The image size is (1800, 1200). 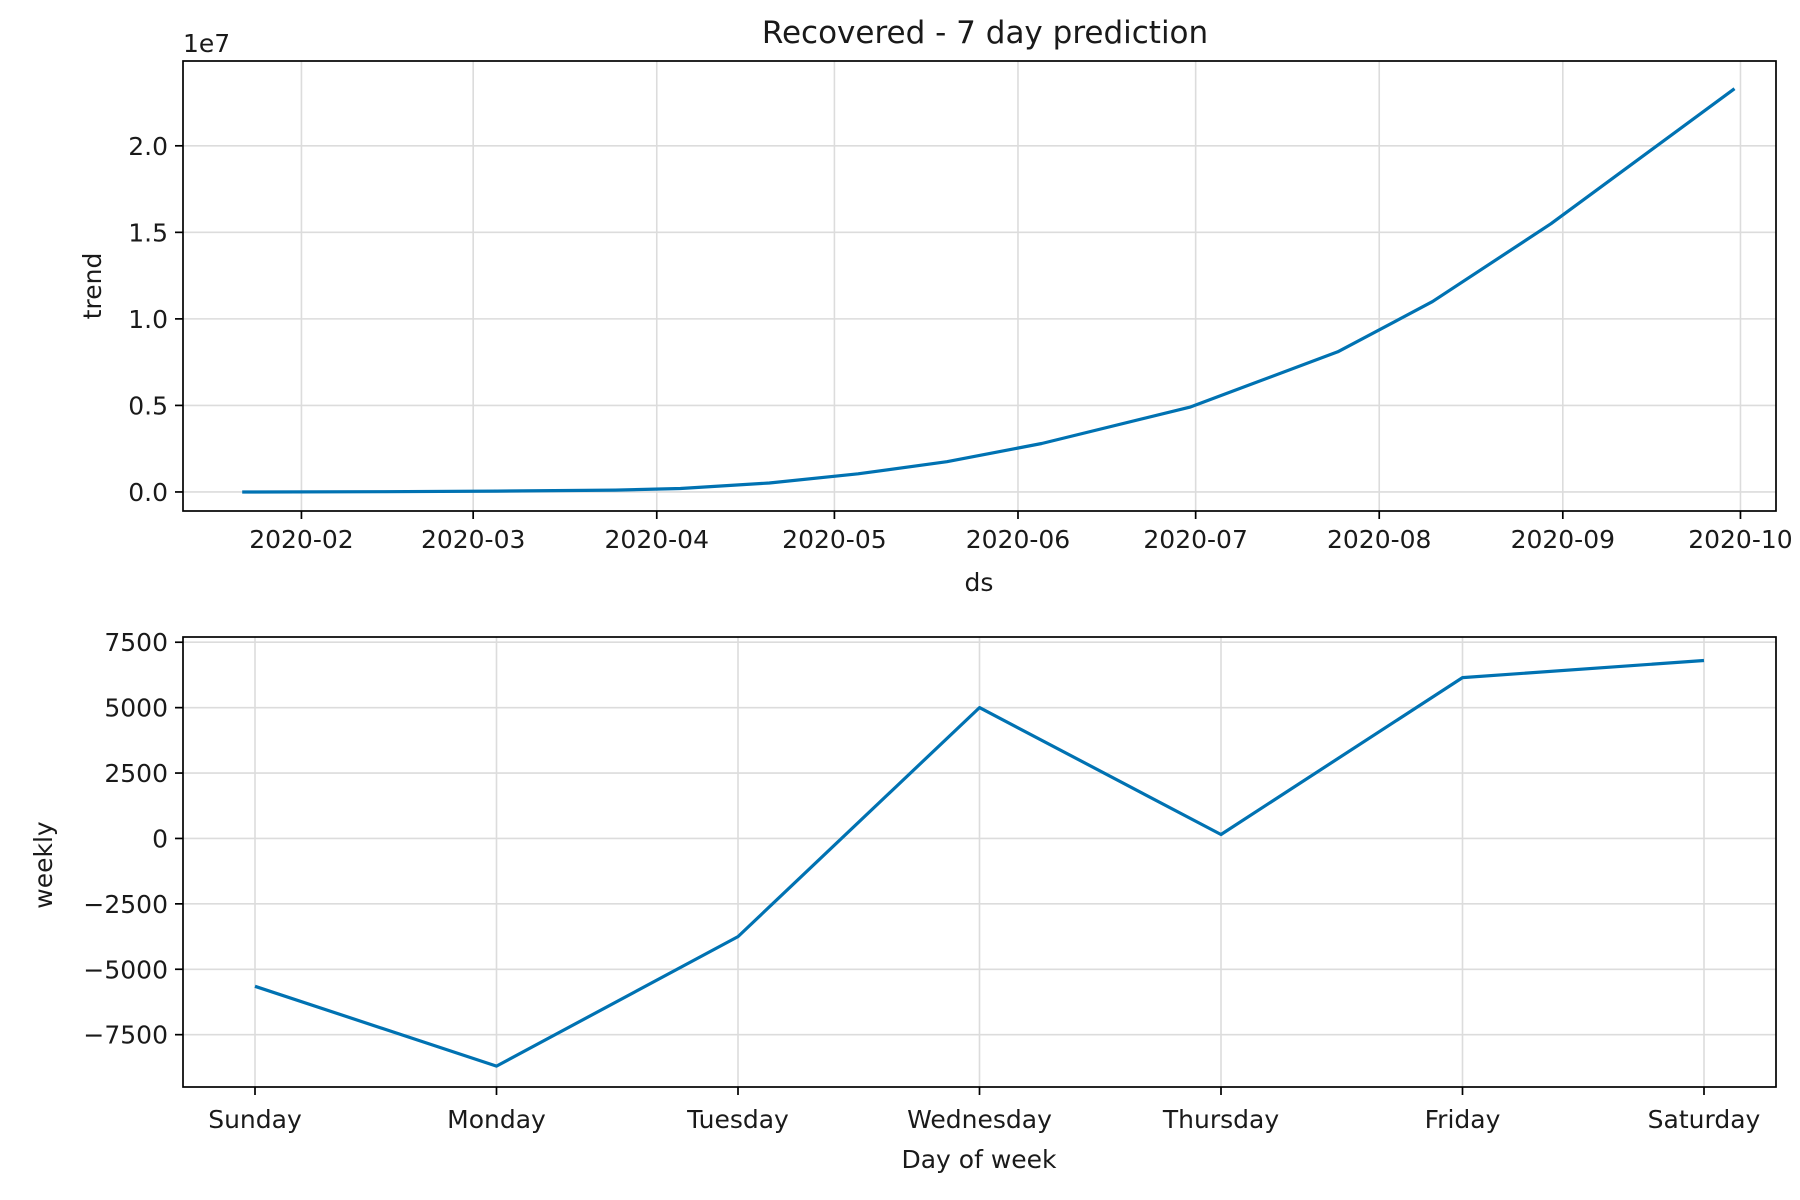 I want to click on trend-x-tick-label: 2020-09, so click(x=1563, y=539).